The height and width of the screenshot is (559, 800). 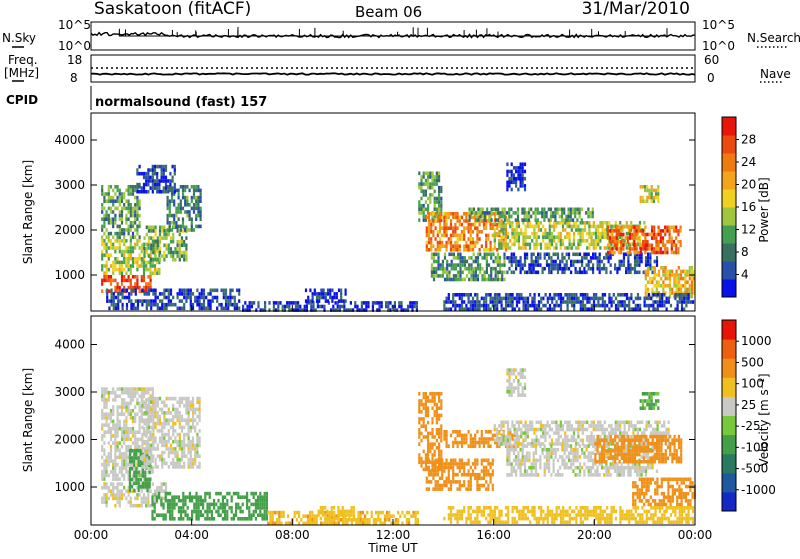 What do you see at coordinates (69, 140) in the screenshot?
I see `power-ytick-label: 4000` at bounding box center [69, 140].